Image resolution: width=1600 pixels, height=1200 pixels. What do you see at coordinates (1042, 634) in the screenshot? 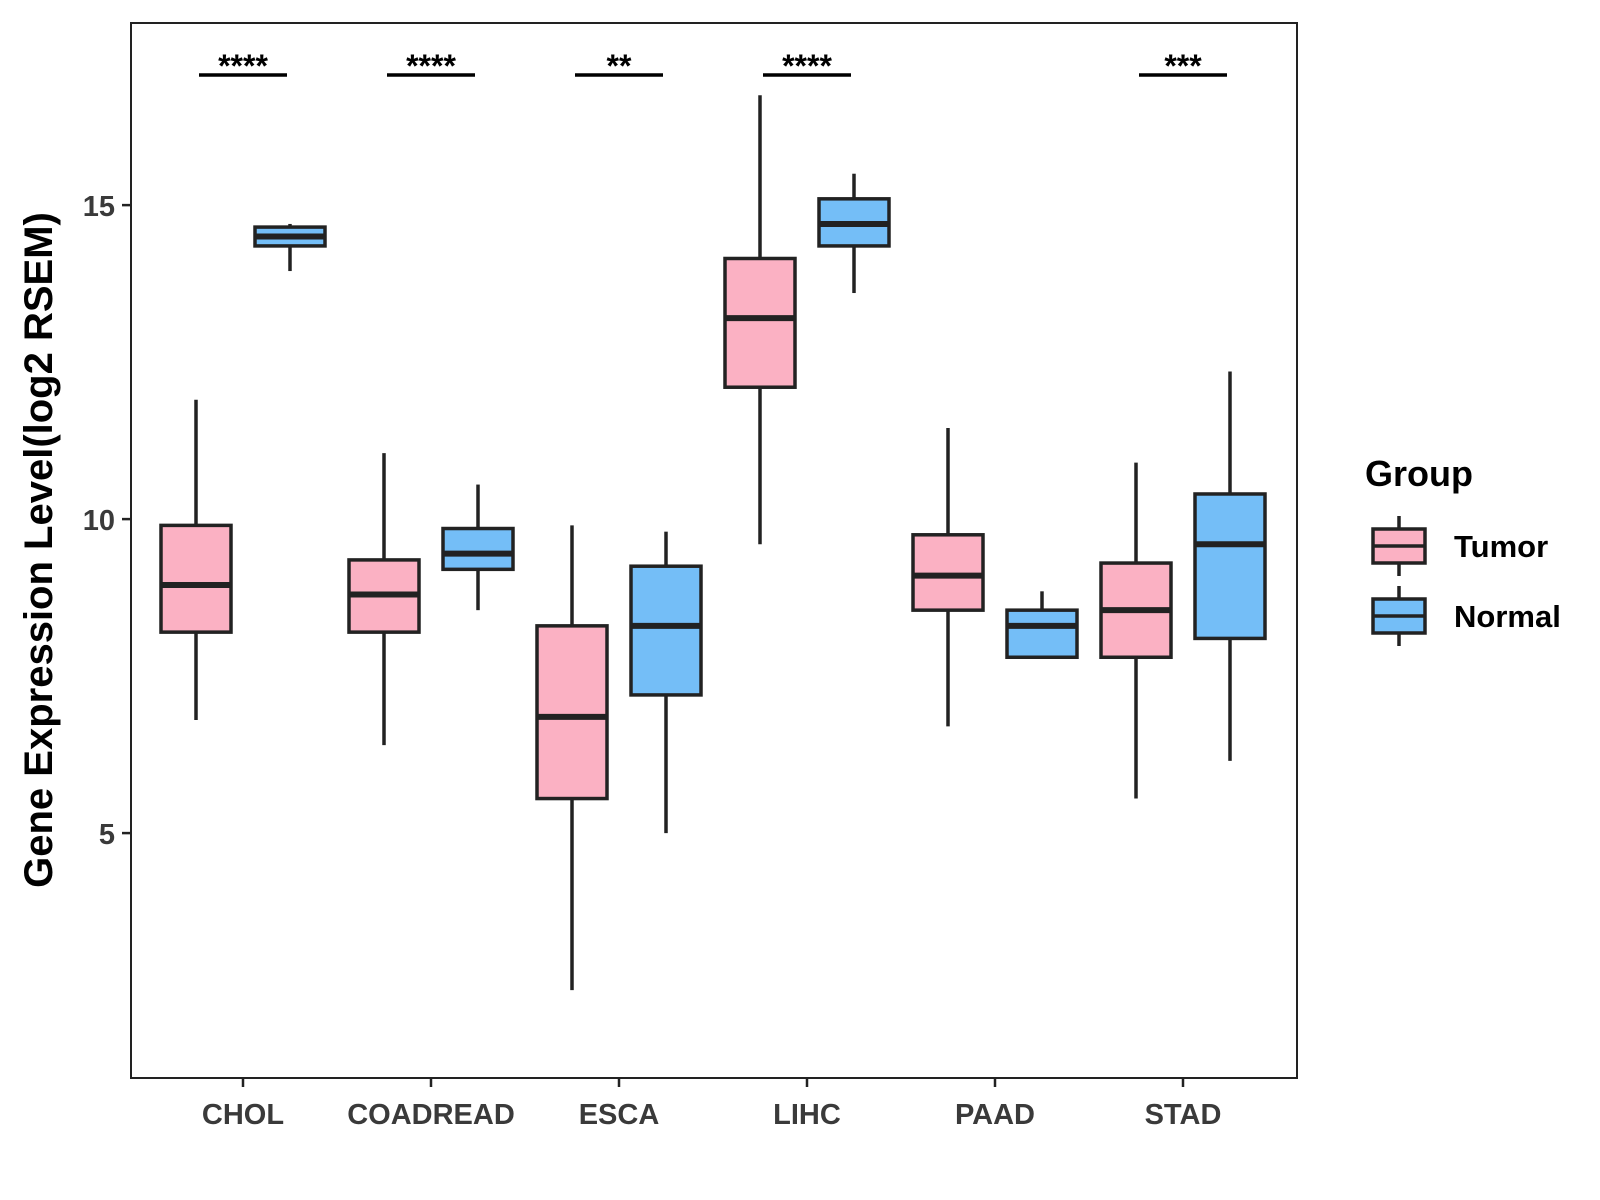
I see `normal-paad-box` at bounding box center [1042, 634].